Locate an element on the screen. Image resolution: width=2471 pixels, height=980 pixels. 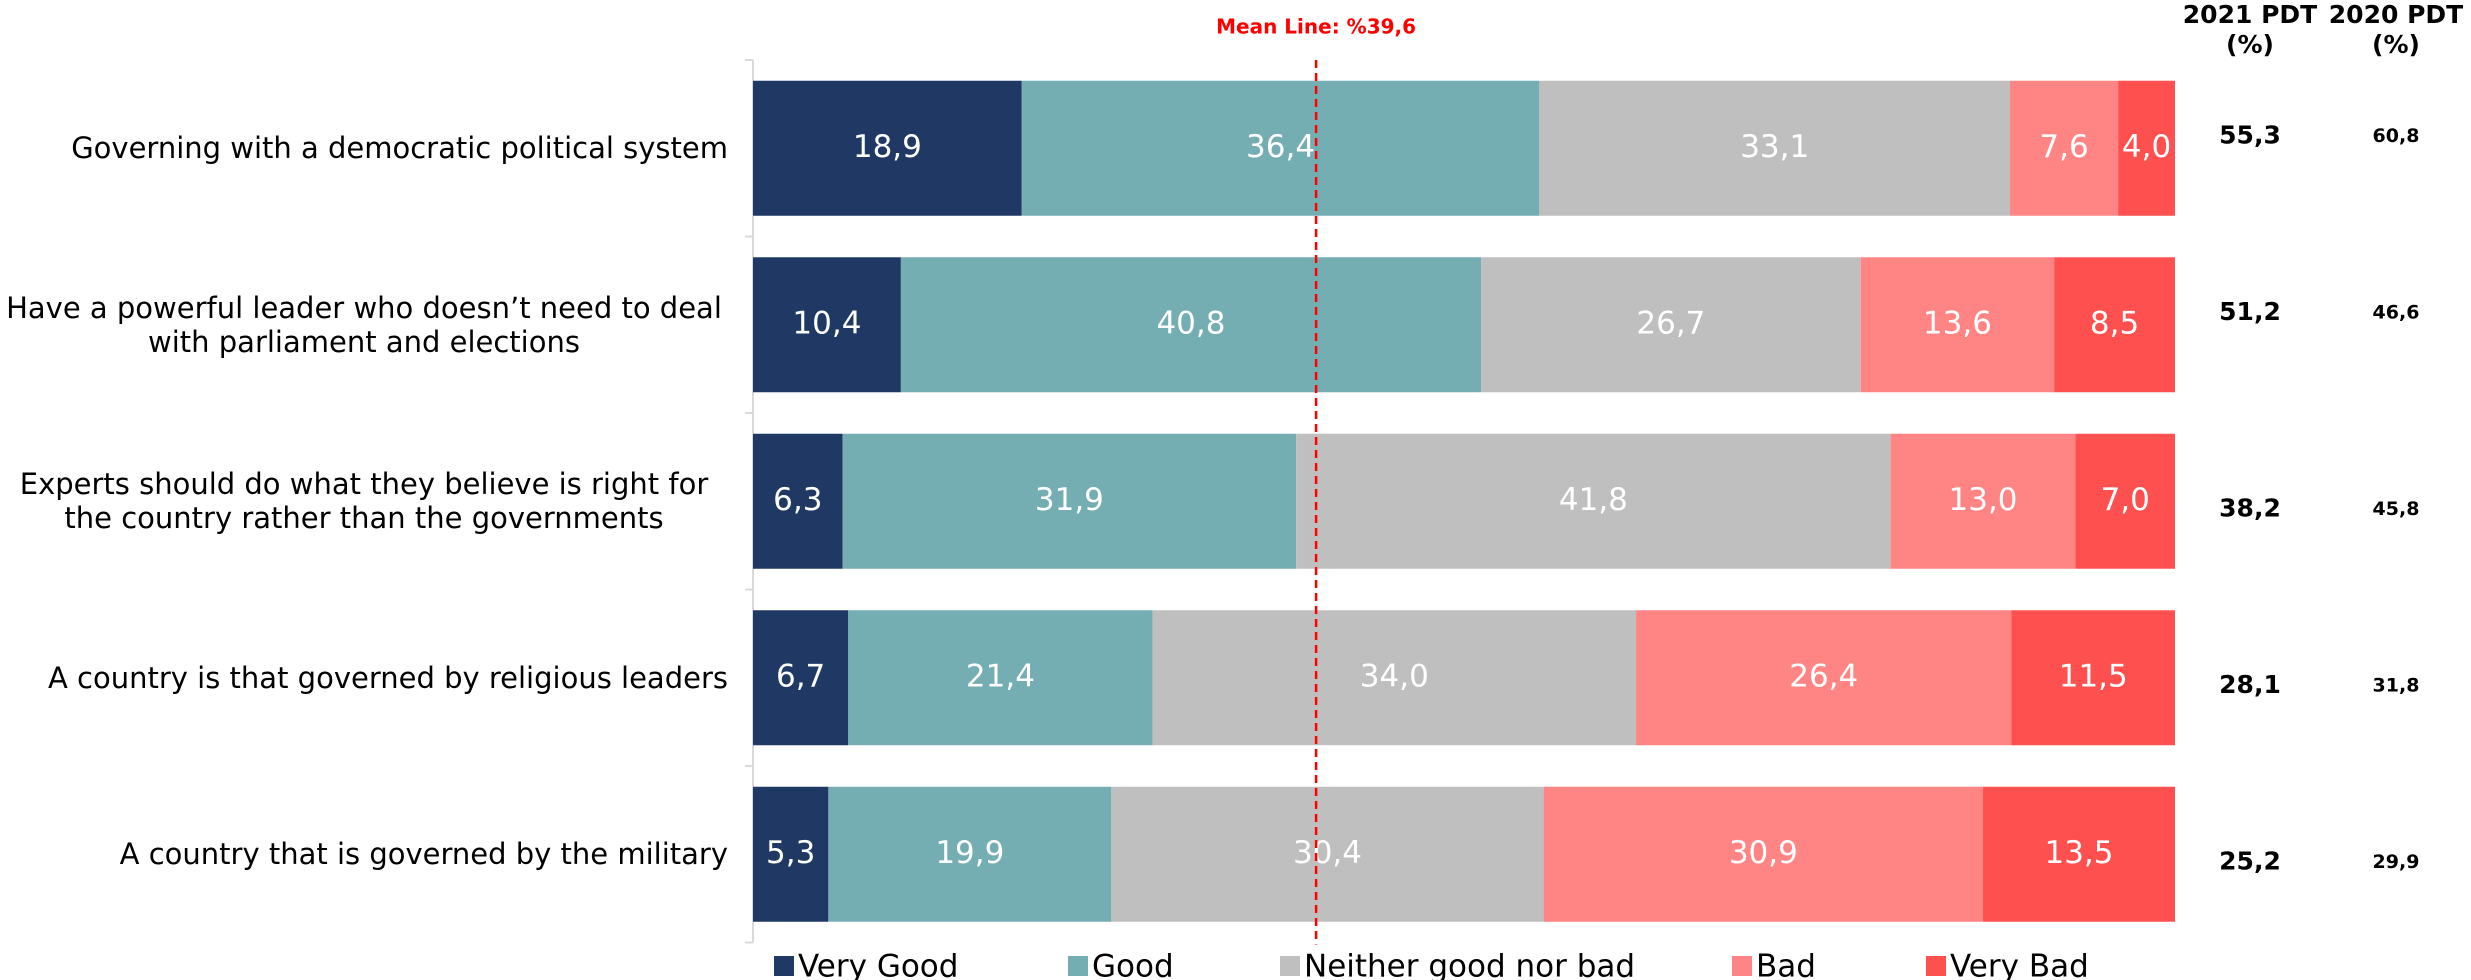
value-label: 13,6 is located at coordinates (1957, 323).